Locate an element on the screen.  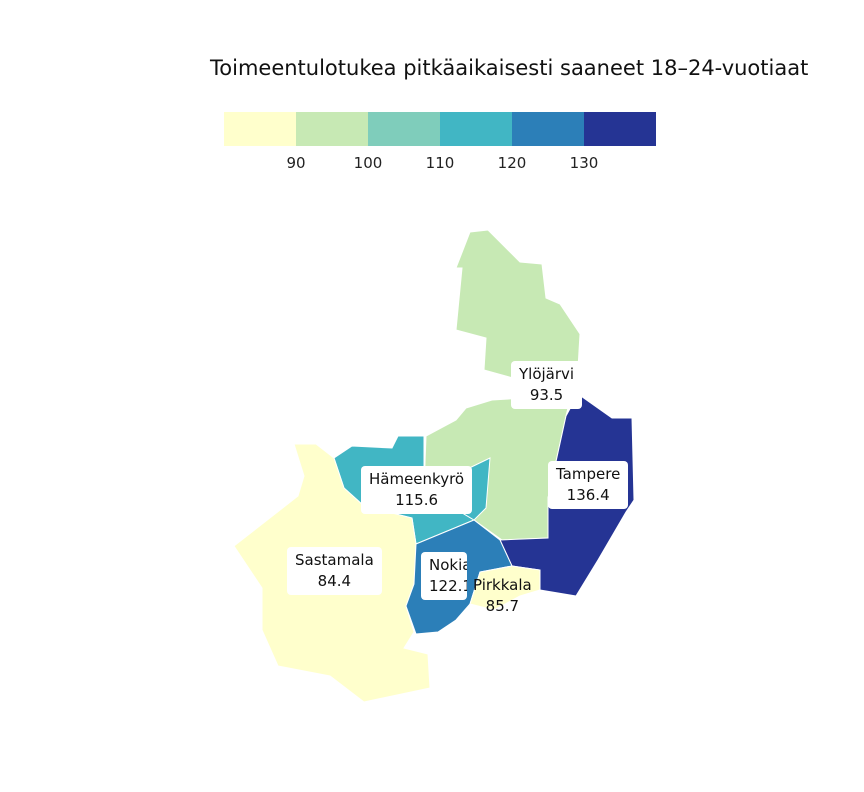
label-name: Ylöjärvi is located at coordinates (547, 374).